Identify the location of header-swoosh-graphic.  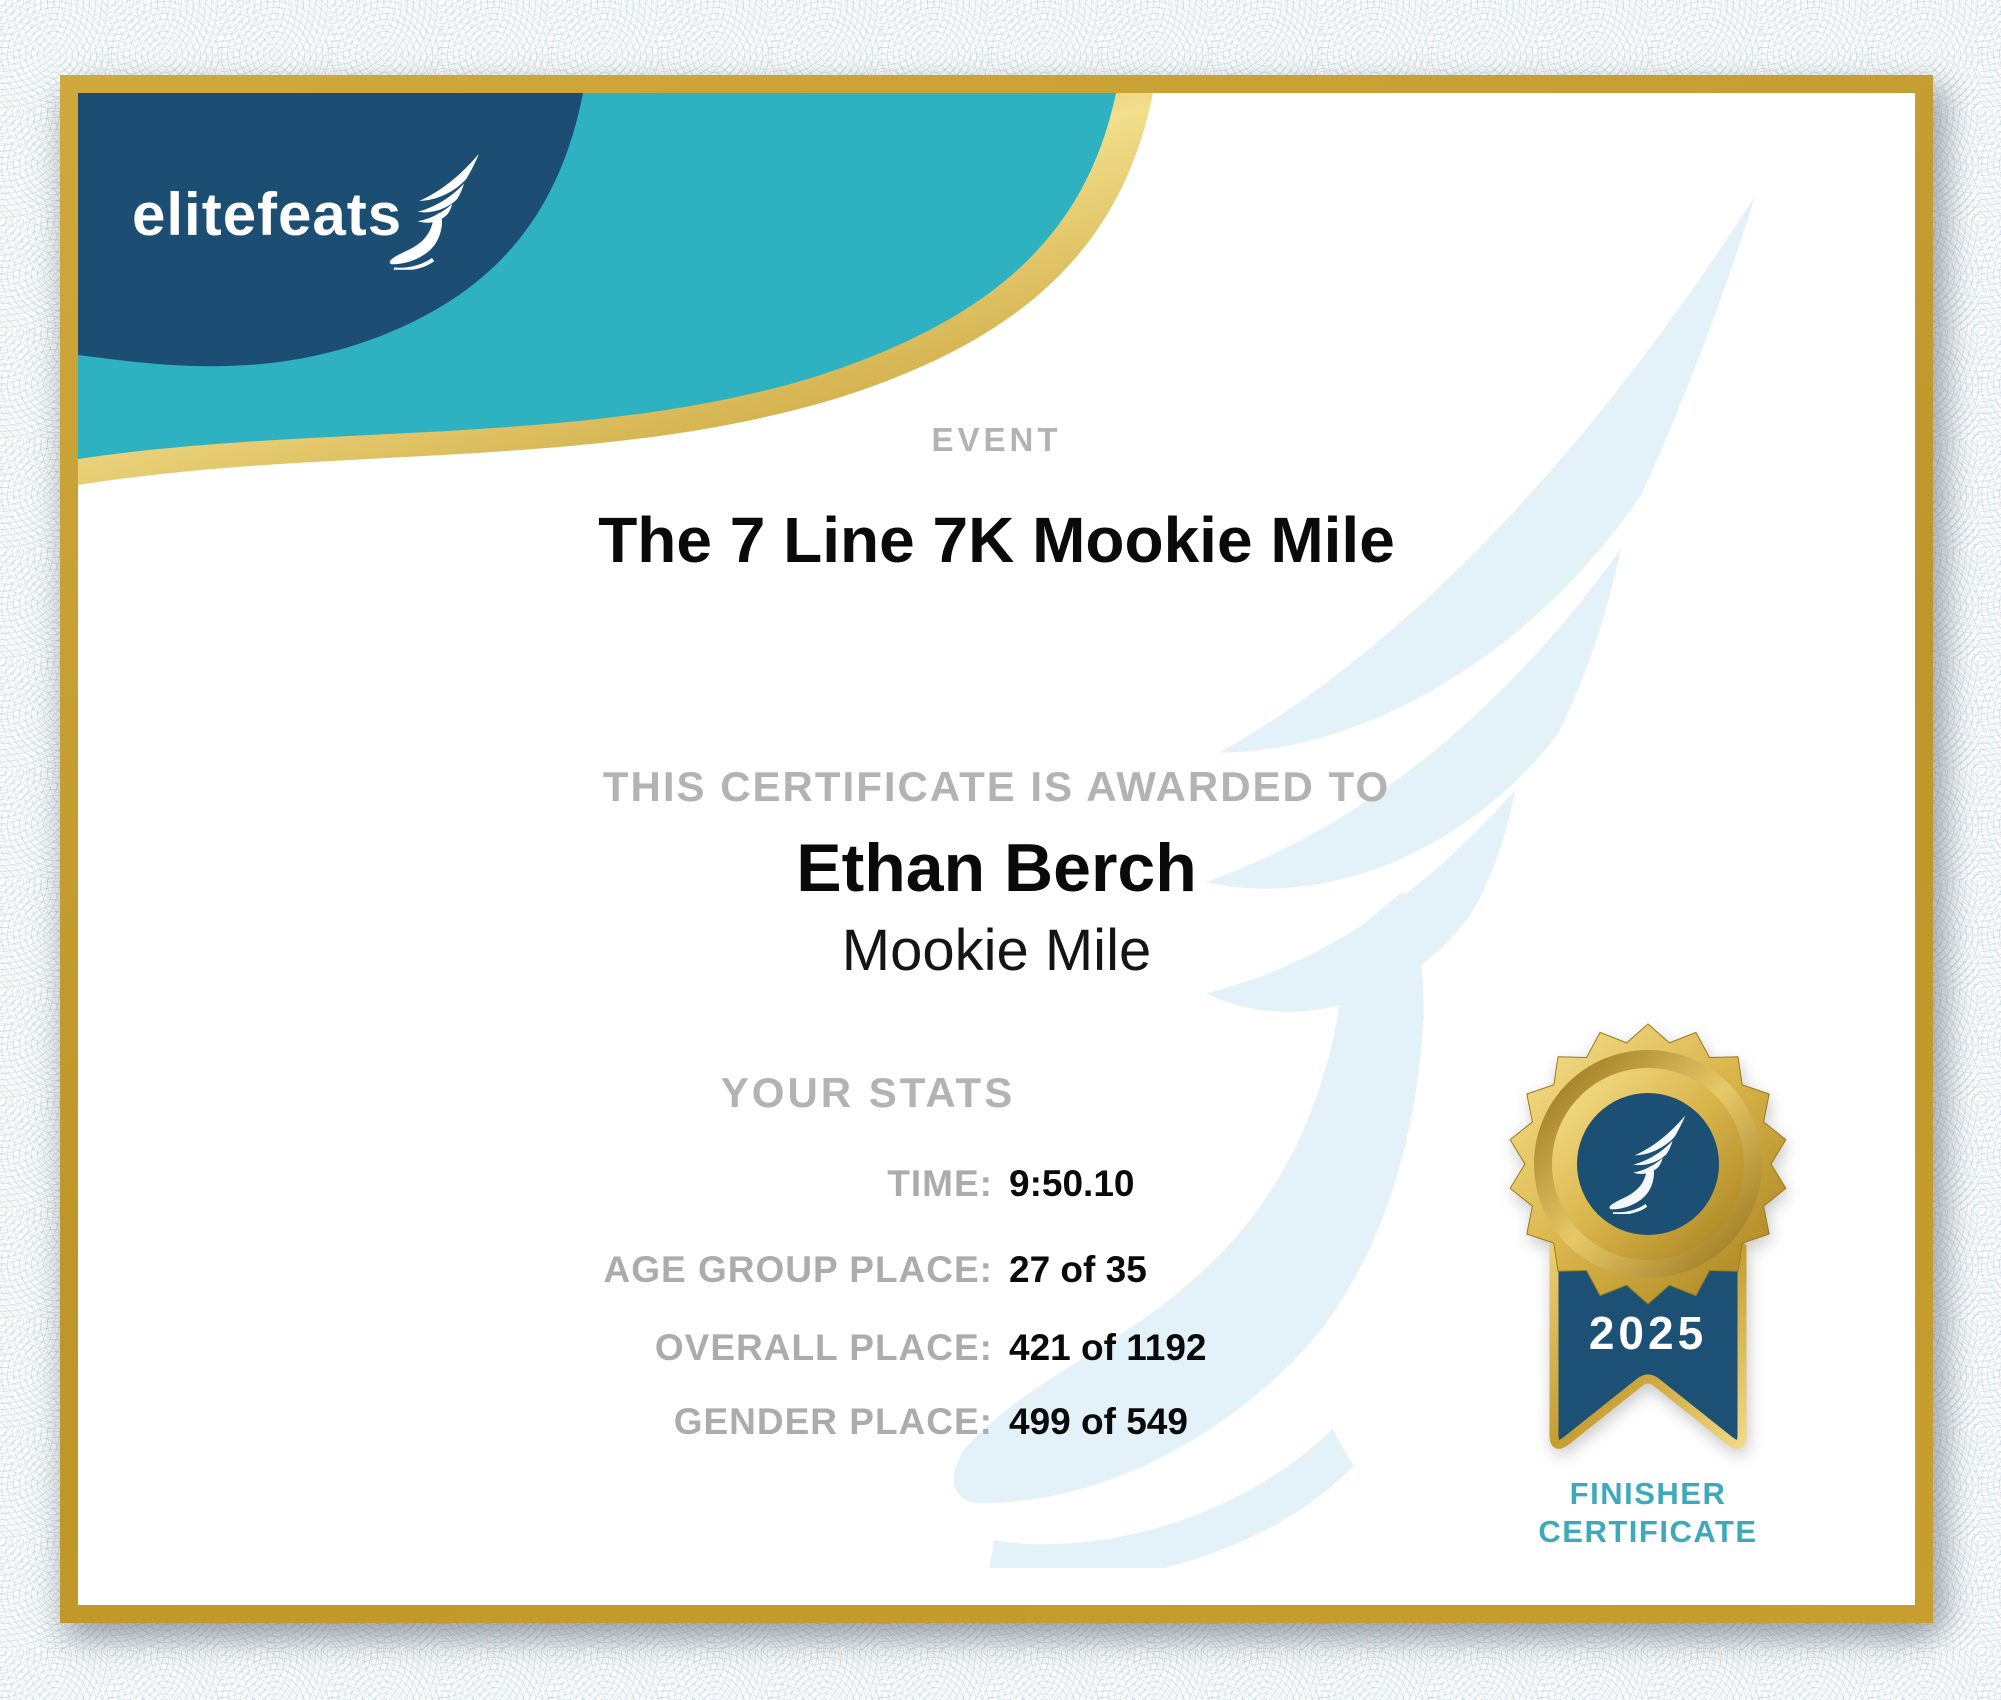
(615, 289).